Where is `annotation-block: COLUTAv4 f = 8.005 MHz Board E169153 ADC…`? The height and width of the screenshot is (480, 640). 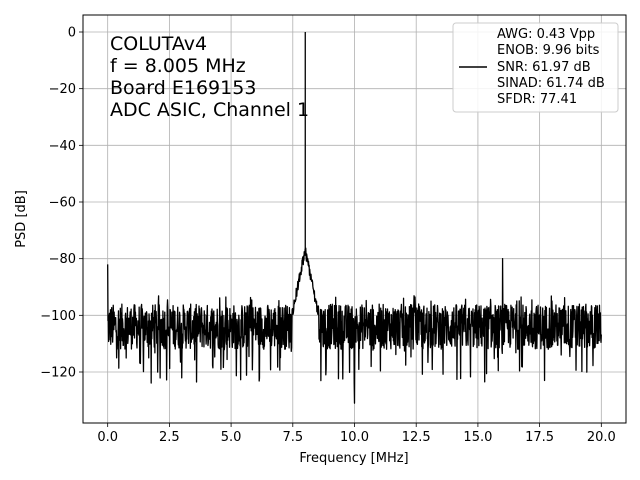 annotation-block: COLUTAv4 f = 8.005 MHz Board E169153 ADC… is located at coordinates (209, 77).